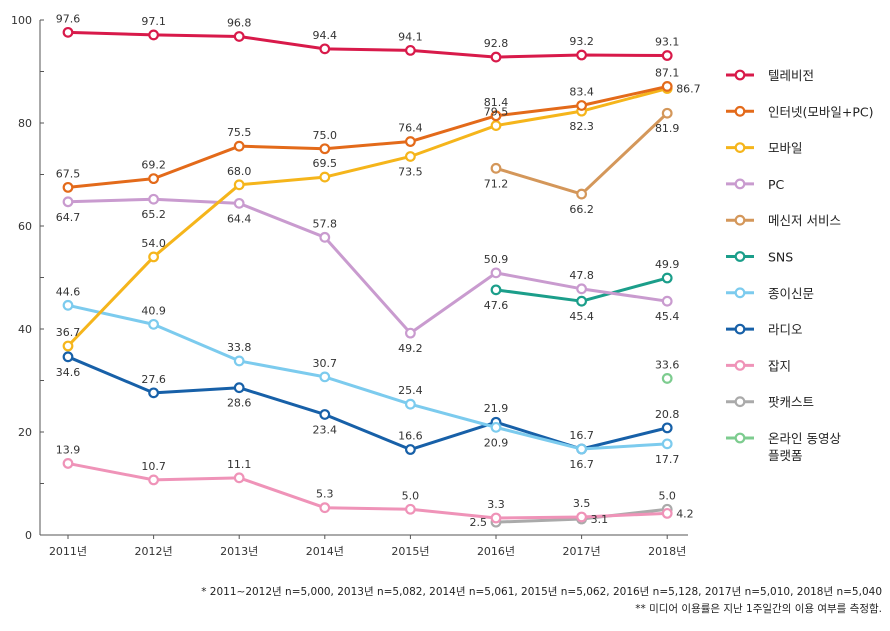 Image resolution: width=890 pixels, height=631 pixels. What do you see at coordinates (582, 551) in the screenshot?
I see `x-tick-label: 2017년` at bounding box center [582, 551].